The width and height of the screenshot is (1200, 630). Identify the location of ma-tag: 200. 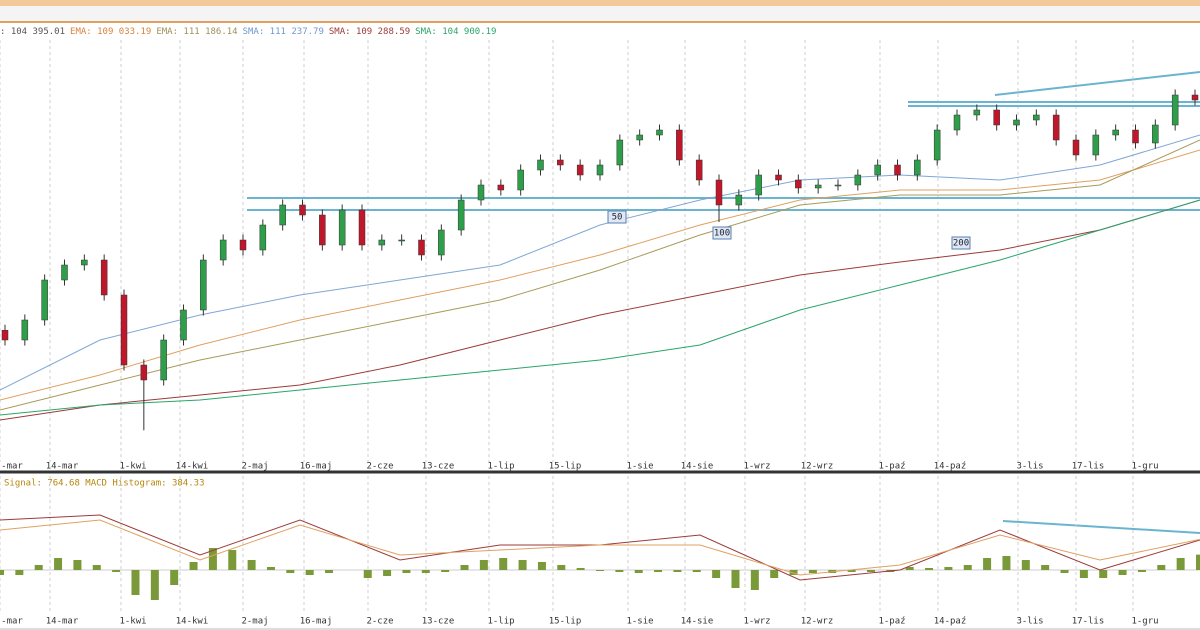
(961, 244).